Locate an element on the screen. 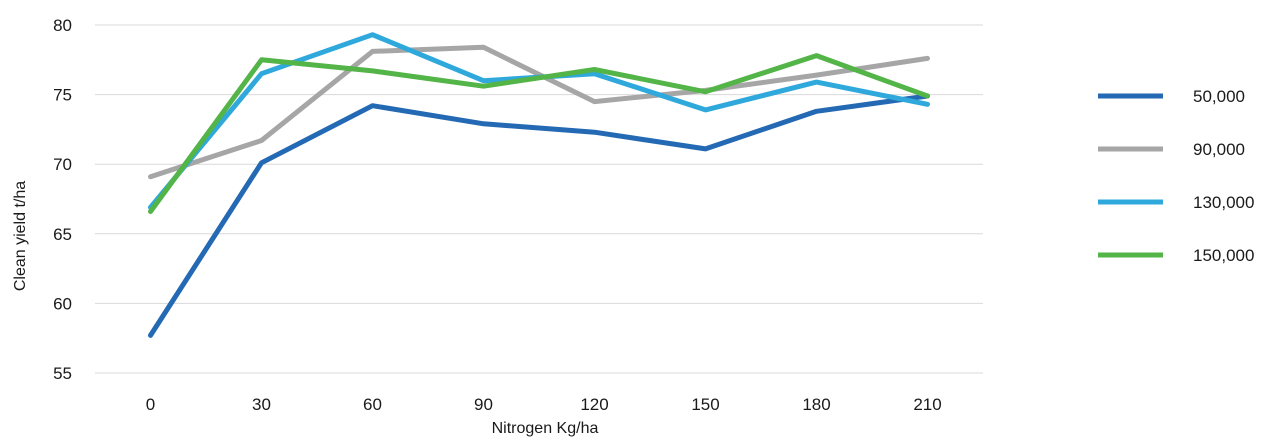 This screenshot has height=444, width=1265. y-axis-title: Clean yield t/ha is located at coordinates (20, 236).